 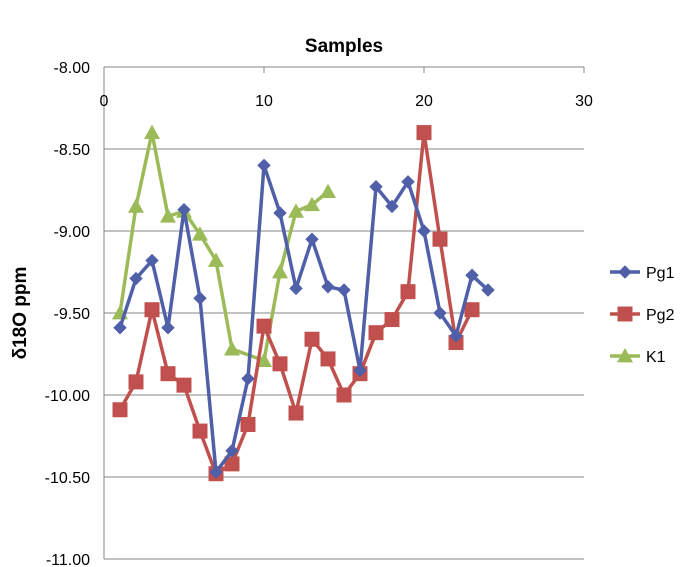 What do you see at coordinates (68, 559) in the screenshot?
I see `y-tick-label: -11.00` at bounding box center [68, 559].